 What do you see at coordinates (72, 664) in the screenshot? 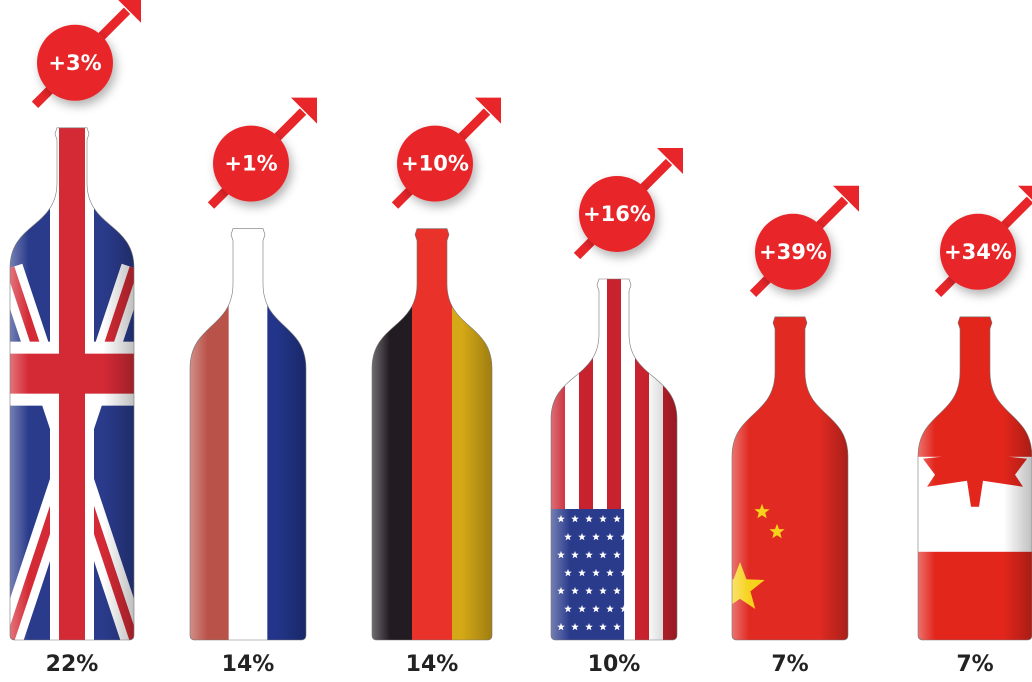
I see `share-label: 22%` at bounding box center [72, 664].